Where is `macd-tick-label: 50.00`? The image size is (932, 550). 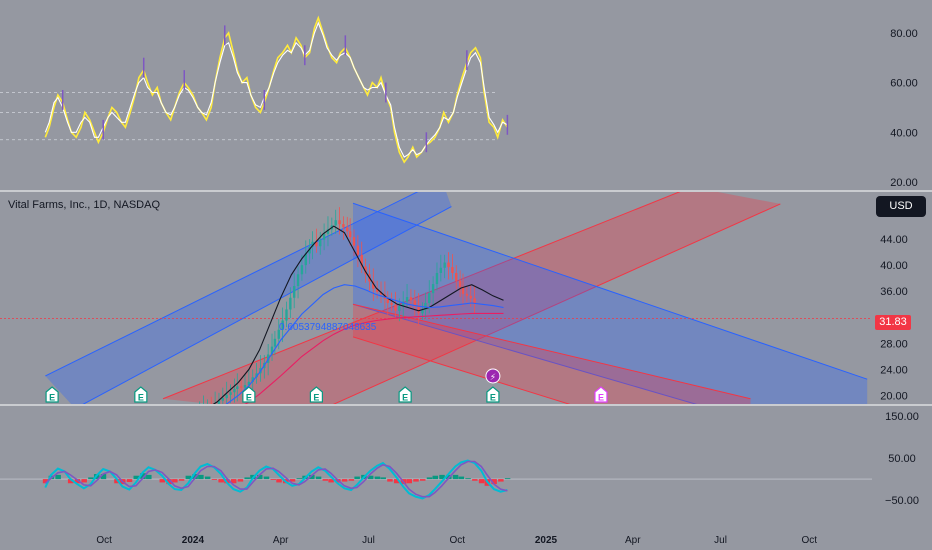 macd-tick-label: 50.00 is located at coordinates (902, 459).